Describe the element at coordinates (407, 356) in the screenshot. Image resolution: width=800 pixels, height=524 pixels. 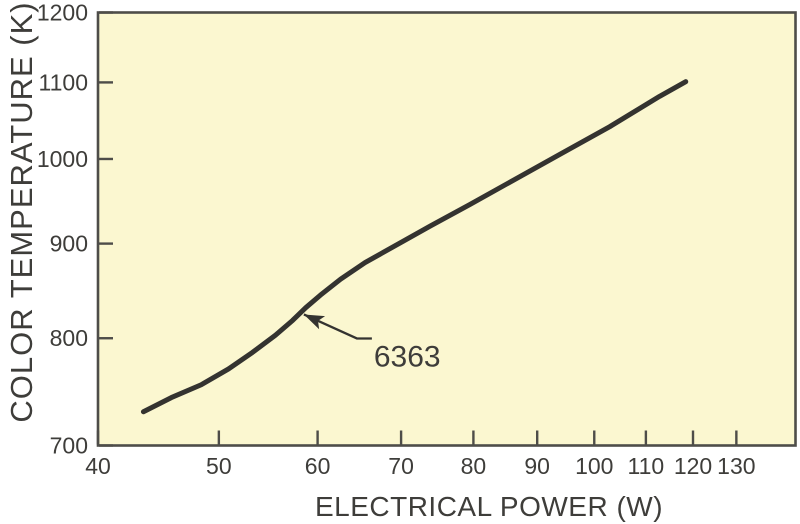
I see `annotation-label: 6363` at that location.